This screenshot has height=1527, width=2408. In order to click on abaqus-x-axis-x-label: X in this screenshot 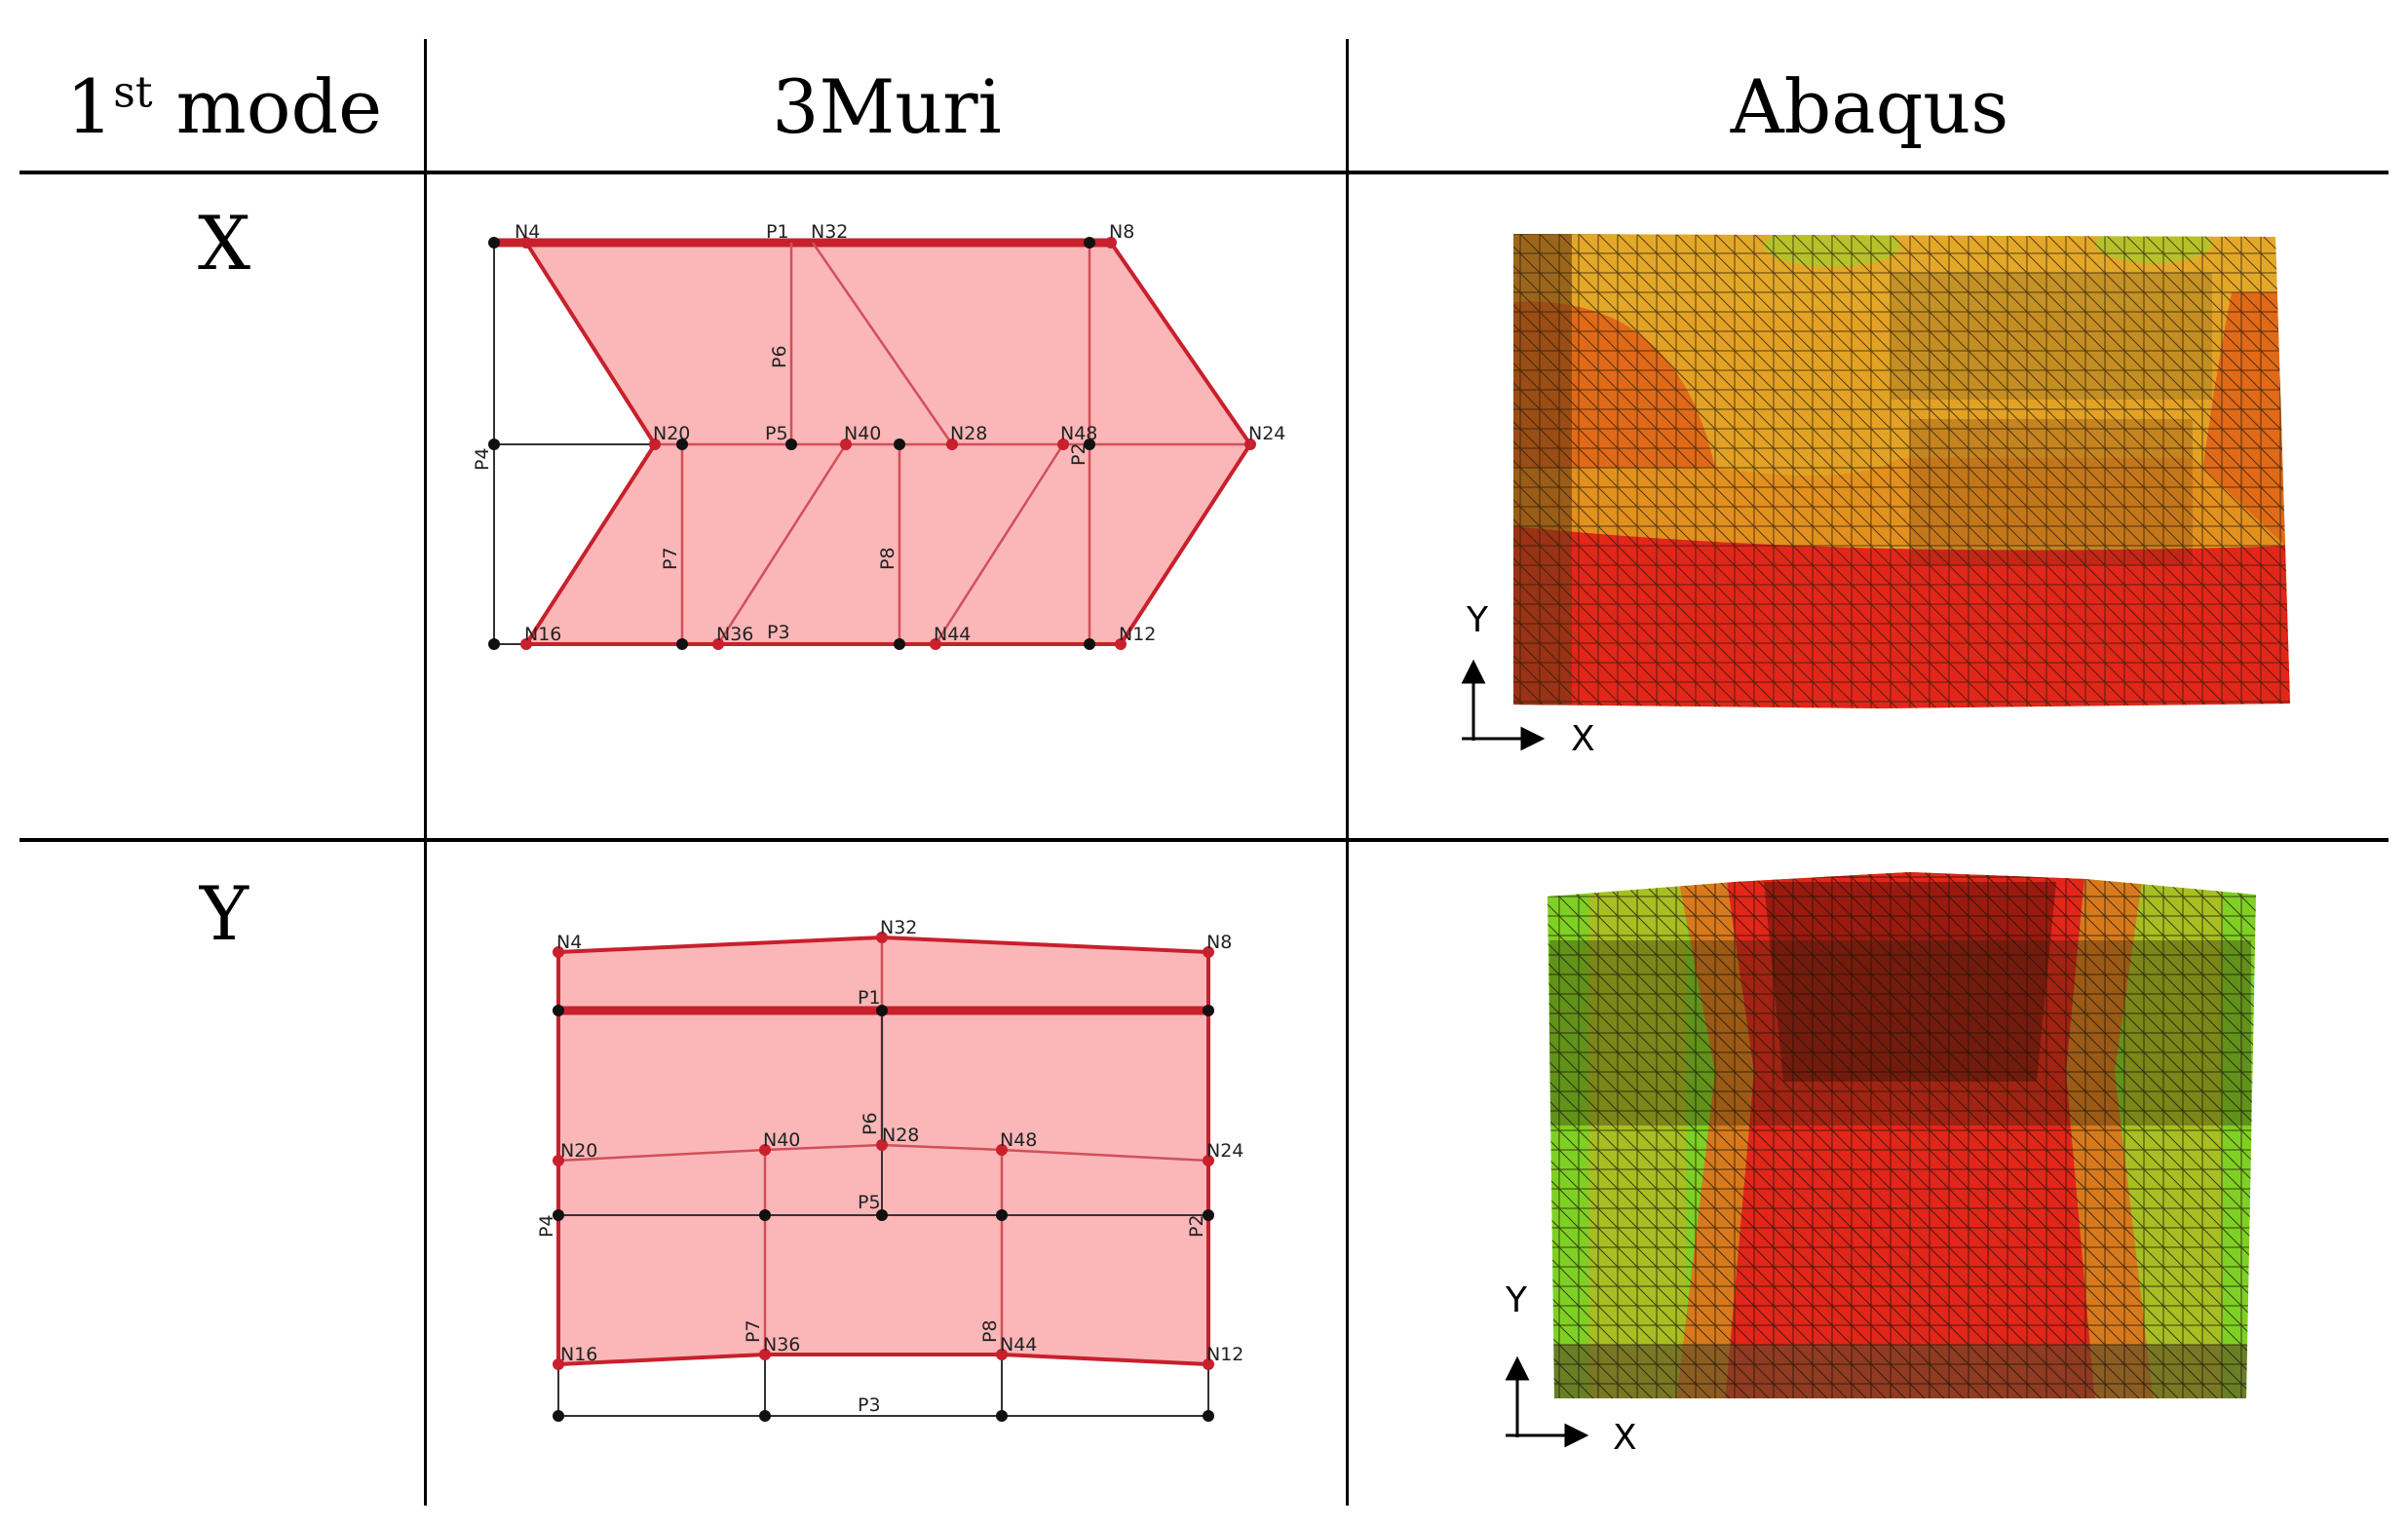, I will do `click(1583, 739)`.